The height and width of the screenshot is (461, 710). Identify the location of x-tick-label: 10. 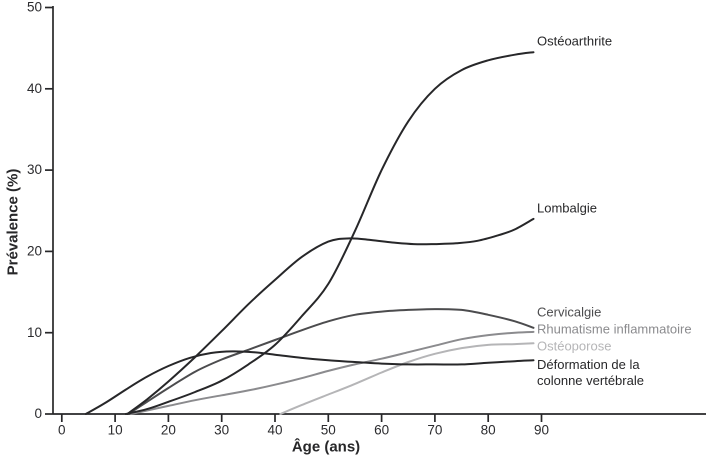
(115, 430).